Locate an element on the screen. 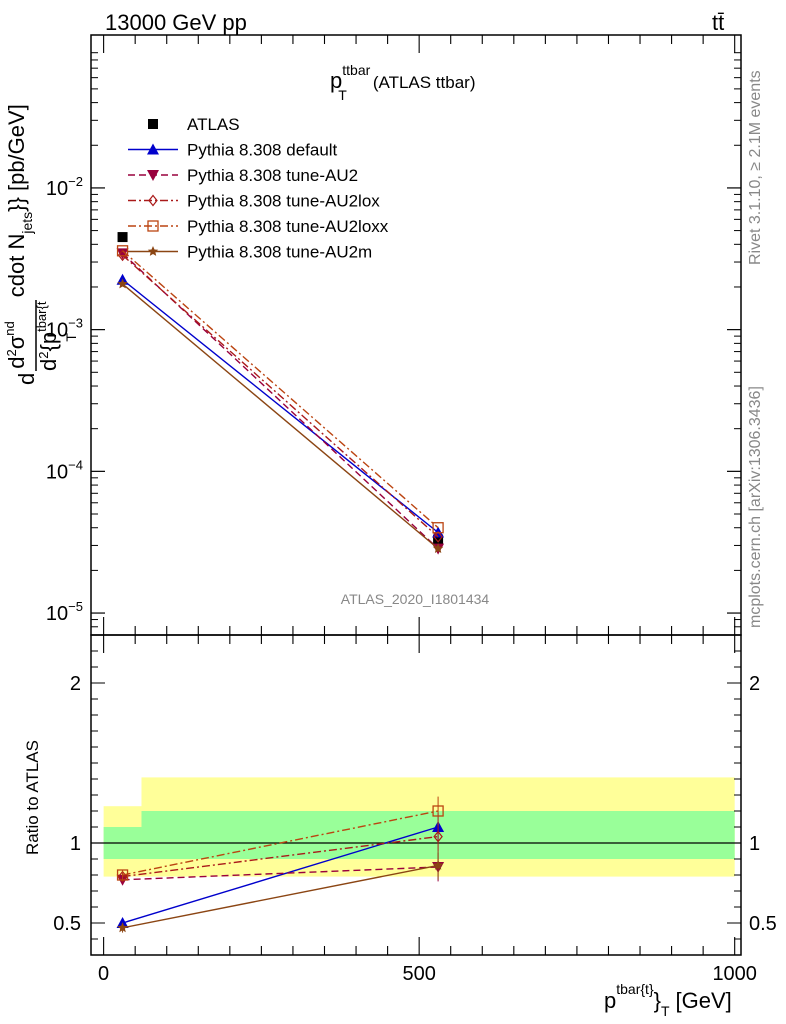  x-tick-label: 0 is located at coordinates (103, 974).